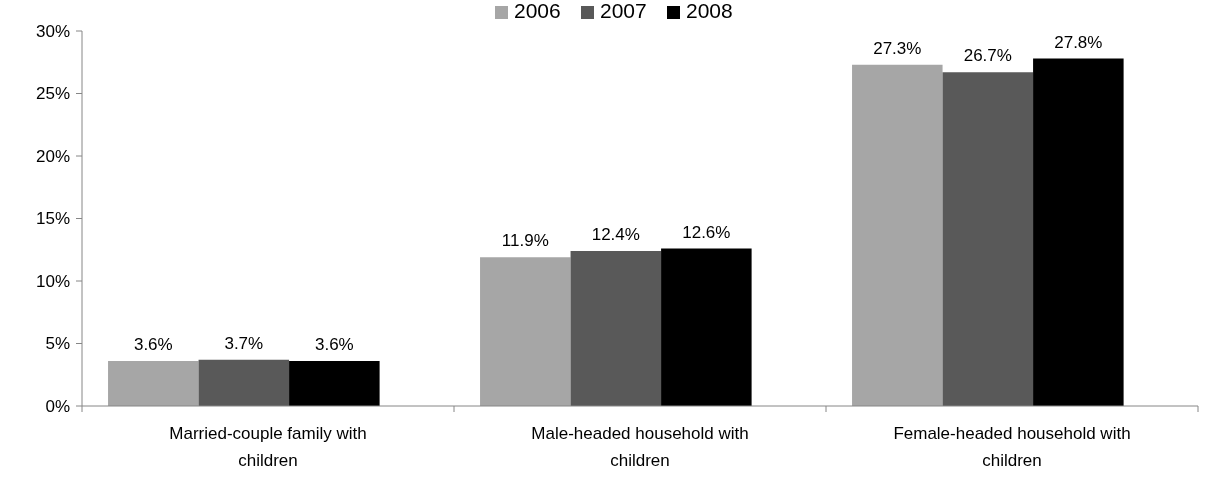 Image resolution: width=1208 pixels, height=493 pixels. Describe the element at coordinates (52, 31) in the screenshot. I see `y-tick-label: 30%` at that location.